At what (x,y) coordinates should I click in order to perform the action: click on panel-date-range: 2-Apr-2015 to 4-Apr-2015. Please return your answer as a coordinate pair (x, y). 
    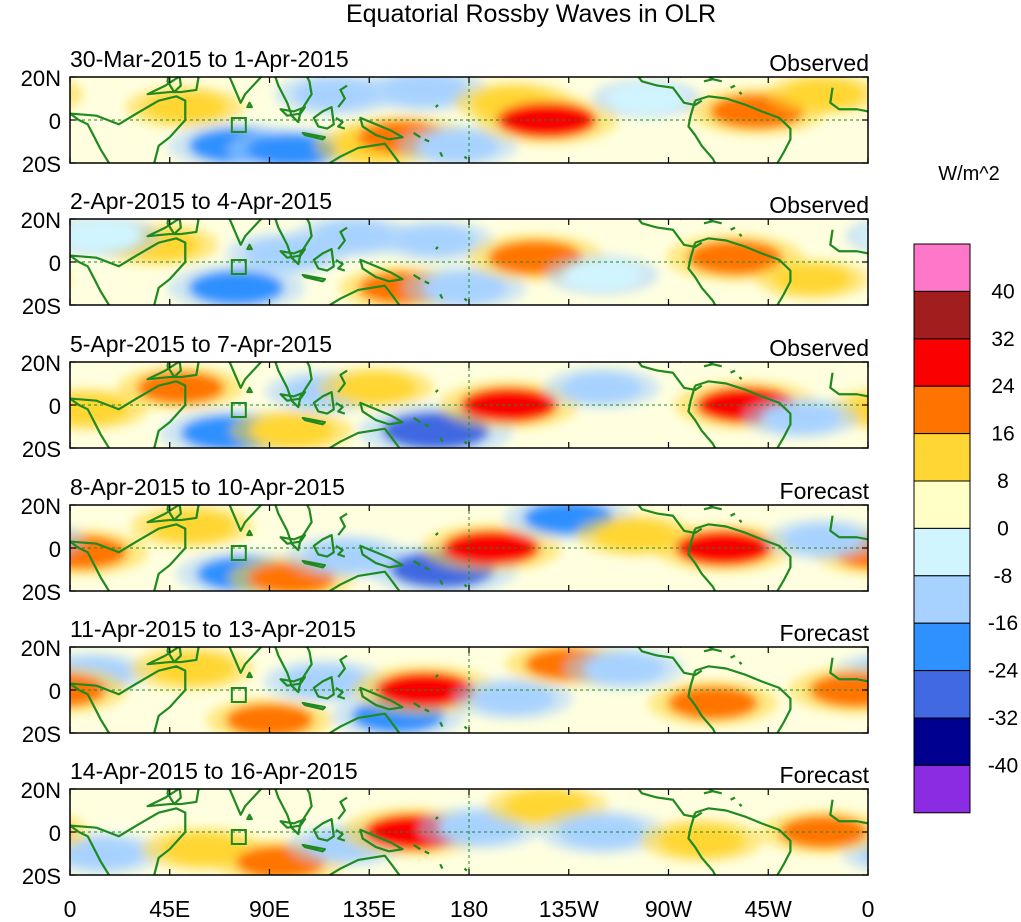
    Looking at the image, I should click on (201, 201).